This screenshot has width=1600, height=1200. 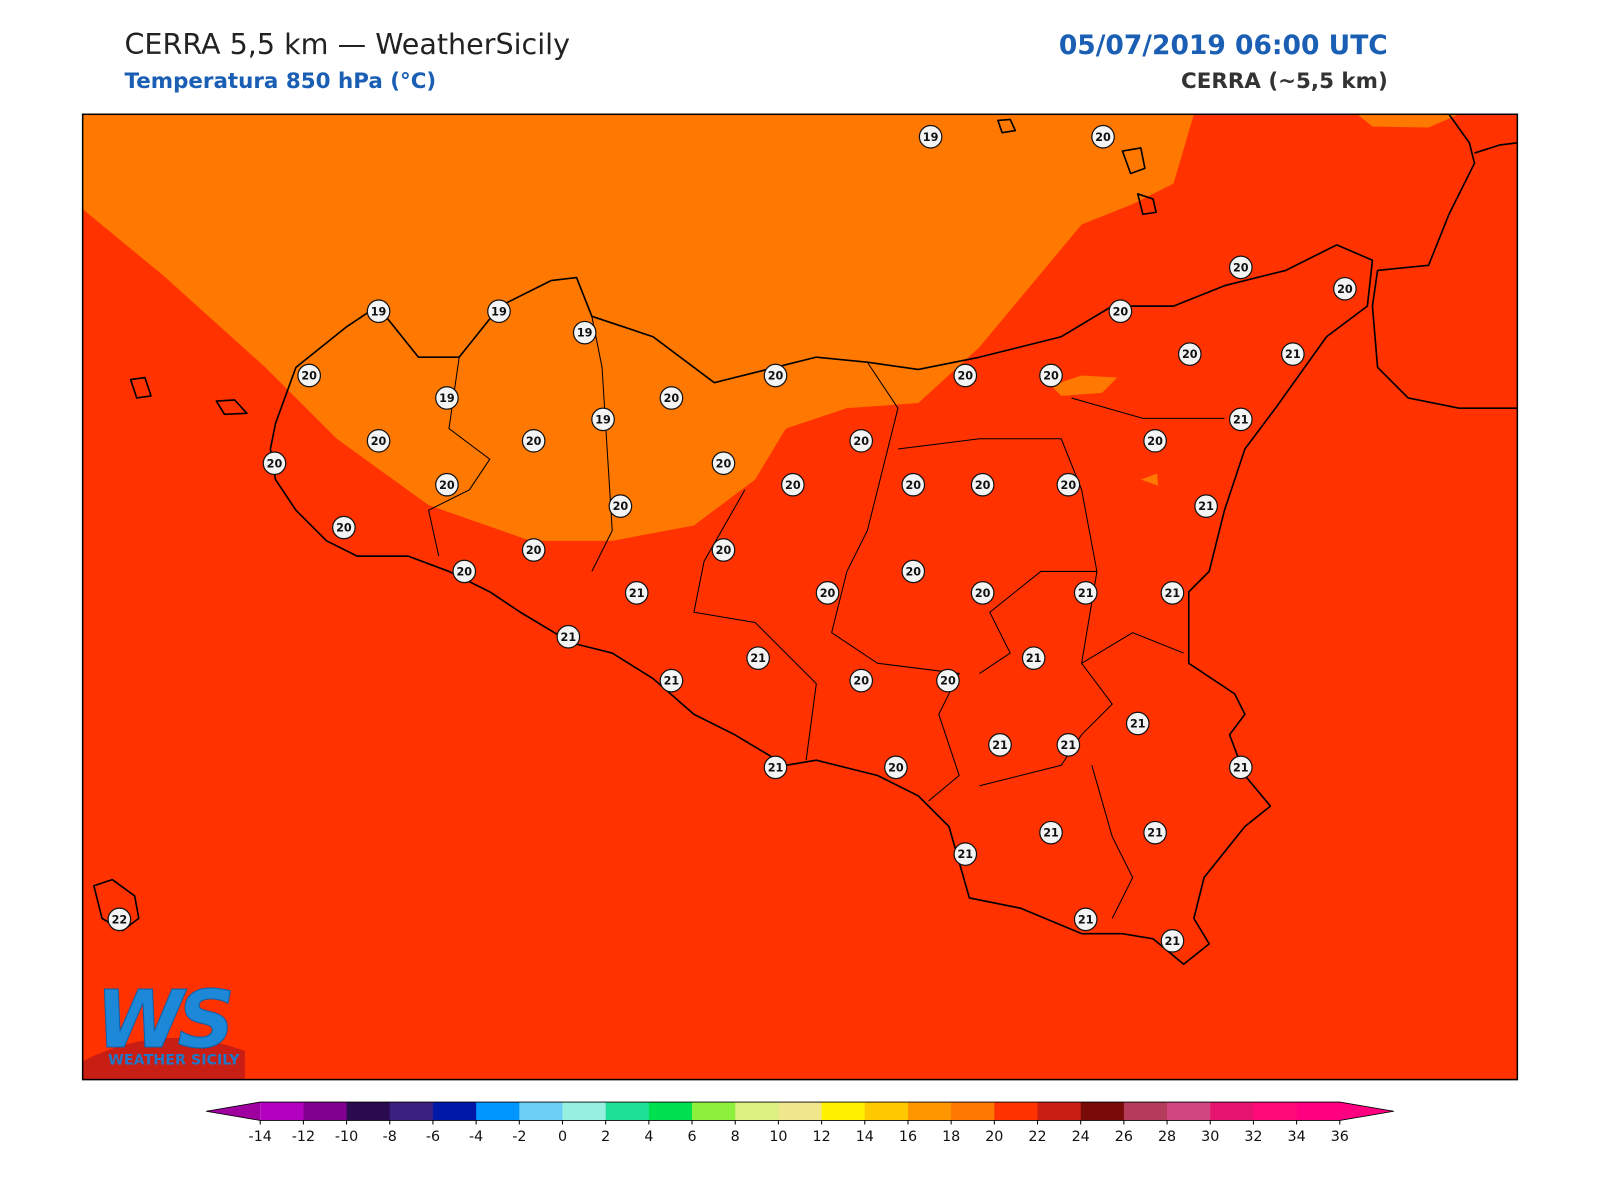 What do you see at coordinates (1284, 81) in the screenshot?
I see `model: CERRA (~5,5 km)` at bounding box center [1284, 81].